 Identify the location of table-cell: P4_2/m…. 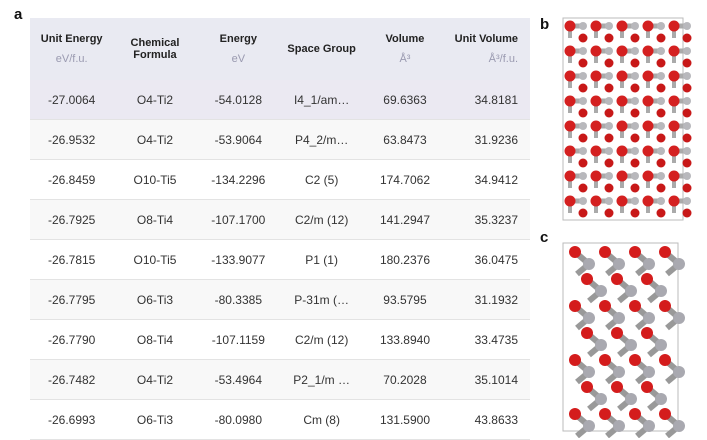
(321, 139).